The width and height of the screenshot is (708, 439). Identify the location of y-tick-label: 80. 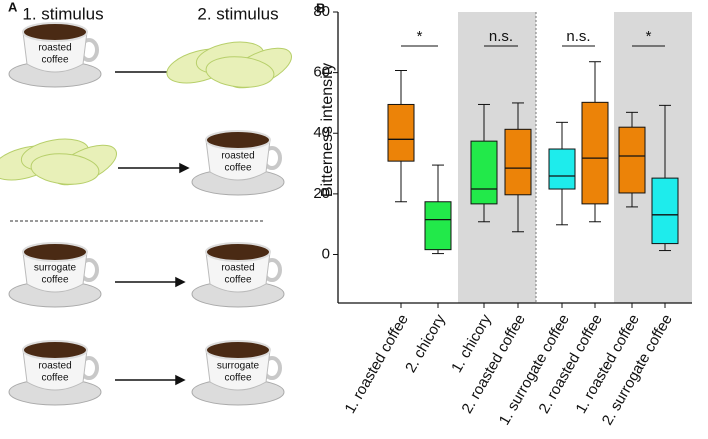
(321, 11).